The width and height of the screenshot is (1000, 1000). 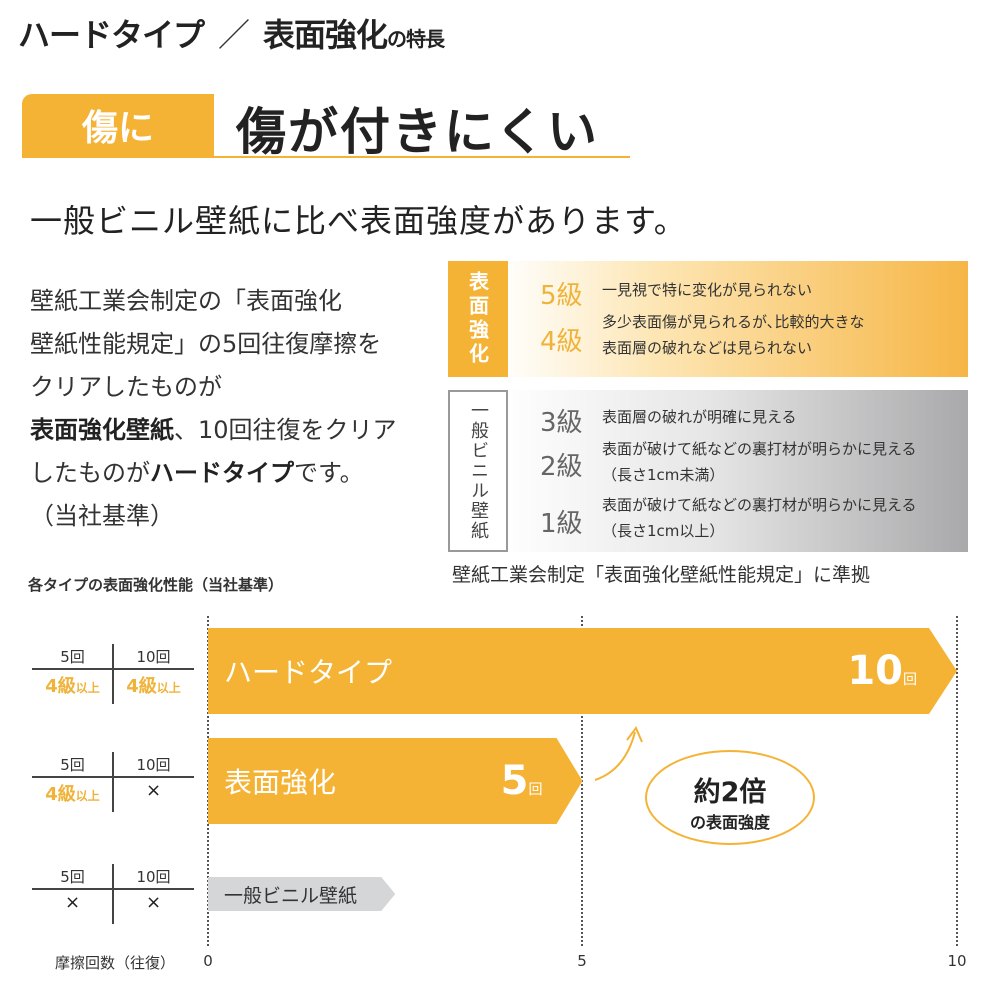 What do you see at coordinates (280, 782) in the screenshot?
I see `bar-label: 表面強化` at bounding box center [280, 782].